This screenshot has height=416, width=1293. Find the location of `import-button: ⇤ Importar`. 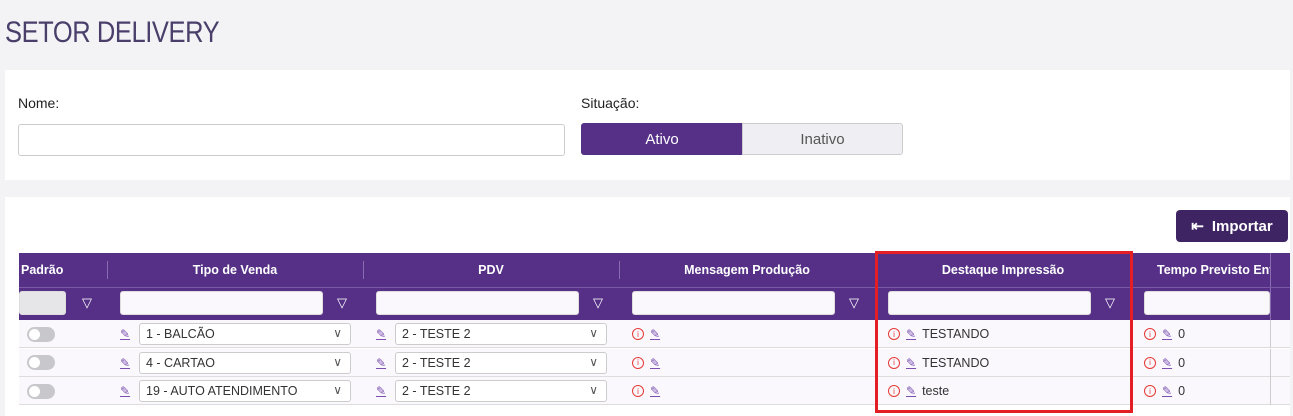

import-button: ⇤ Importar is located at coordinates (1232, 226).